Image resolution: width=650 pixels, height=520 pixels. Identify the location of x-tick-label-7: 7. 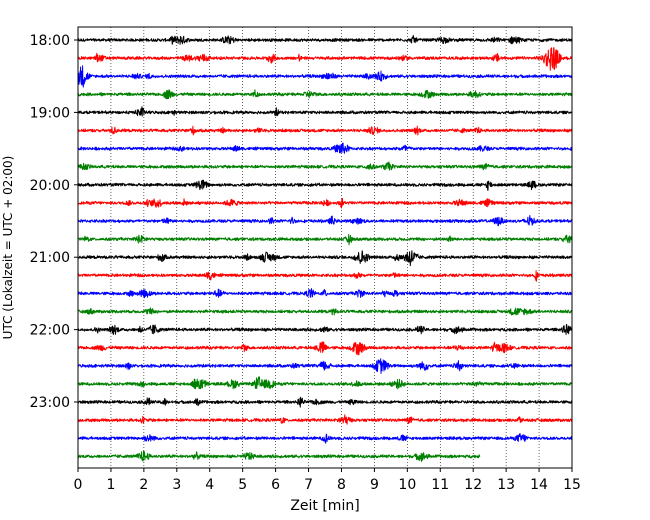
(308, 485).